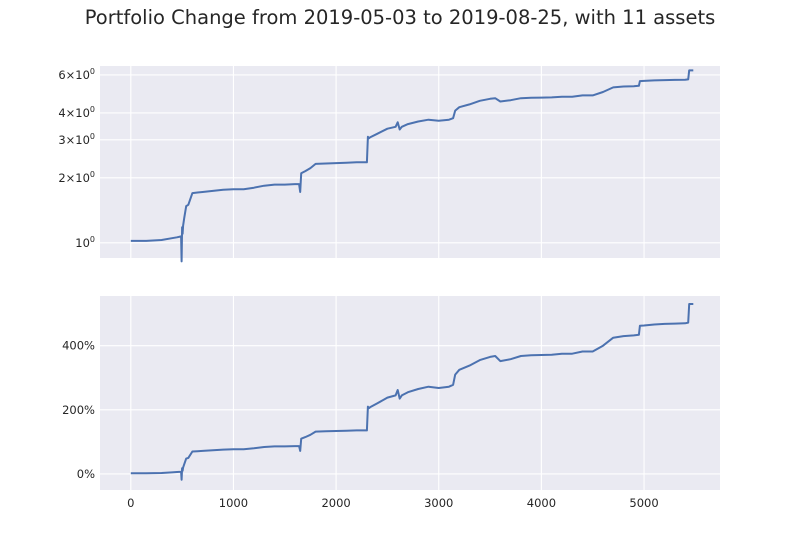 The height and width of the screenshot is (550, 800). I want to click on y-tick-label: 4×100, so click(76, 112).